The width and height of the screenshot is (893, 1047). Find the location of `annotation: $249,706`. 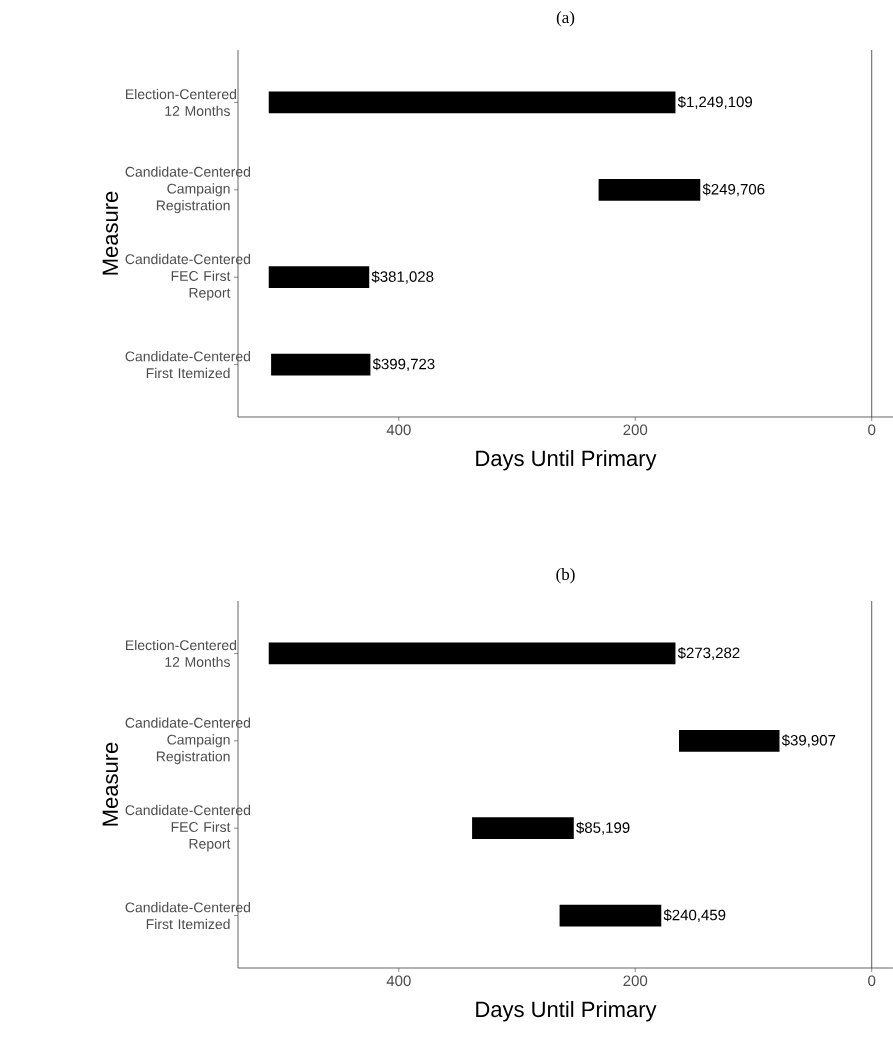

annotation: $249,706 is located at coordinates (733, 190).